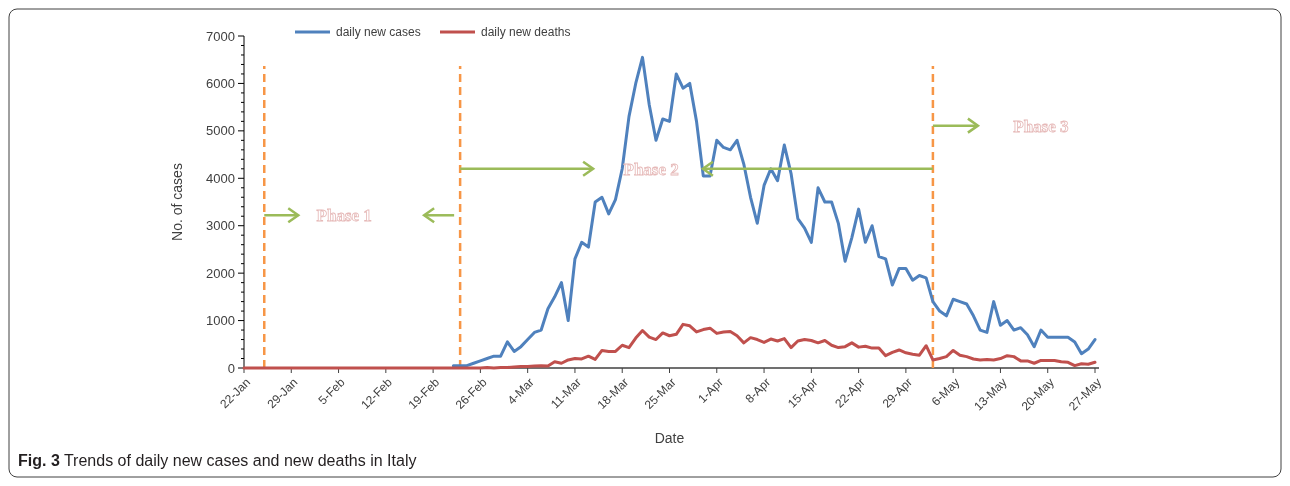  I want to click on text: Fig. 3 Trends of daily new cases and new deaths in Italy, so click(217, 460).